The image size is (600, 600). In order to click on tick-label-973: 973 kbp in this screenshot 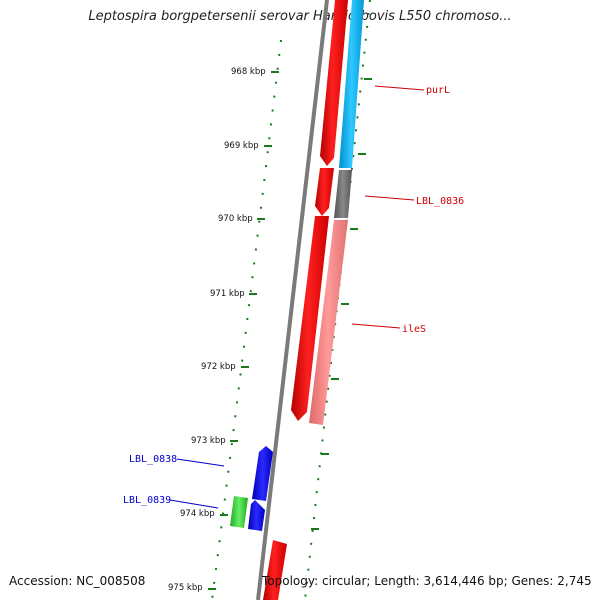, I will do `click(208, 441)`.